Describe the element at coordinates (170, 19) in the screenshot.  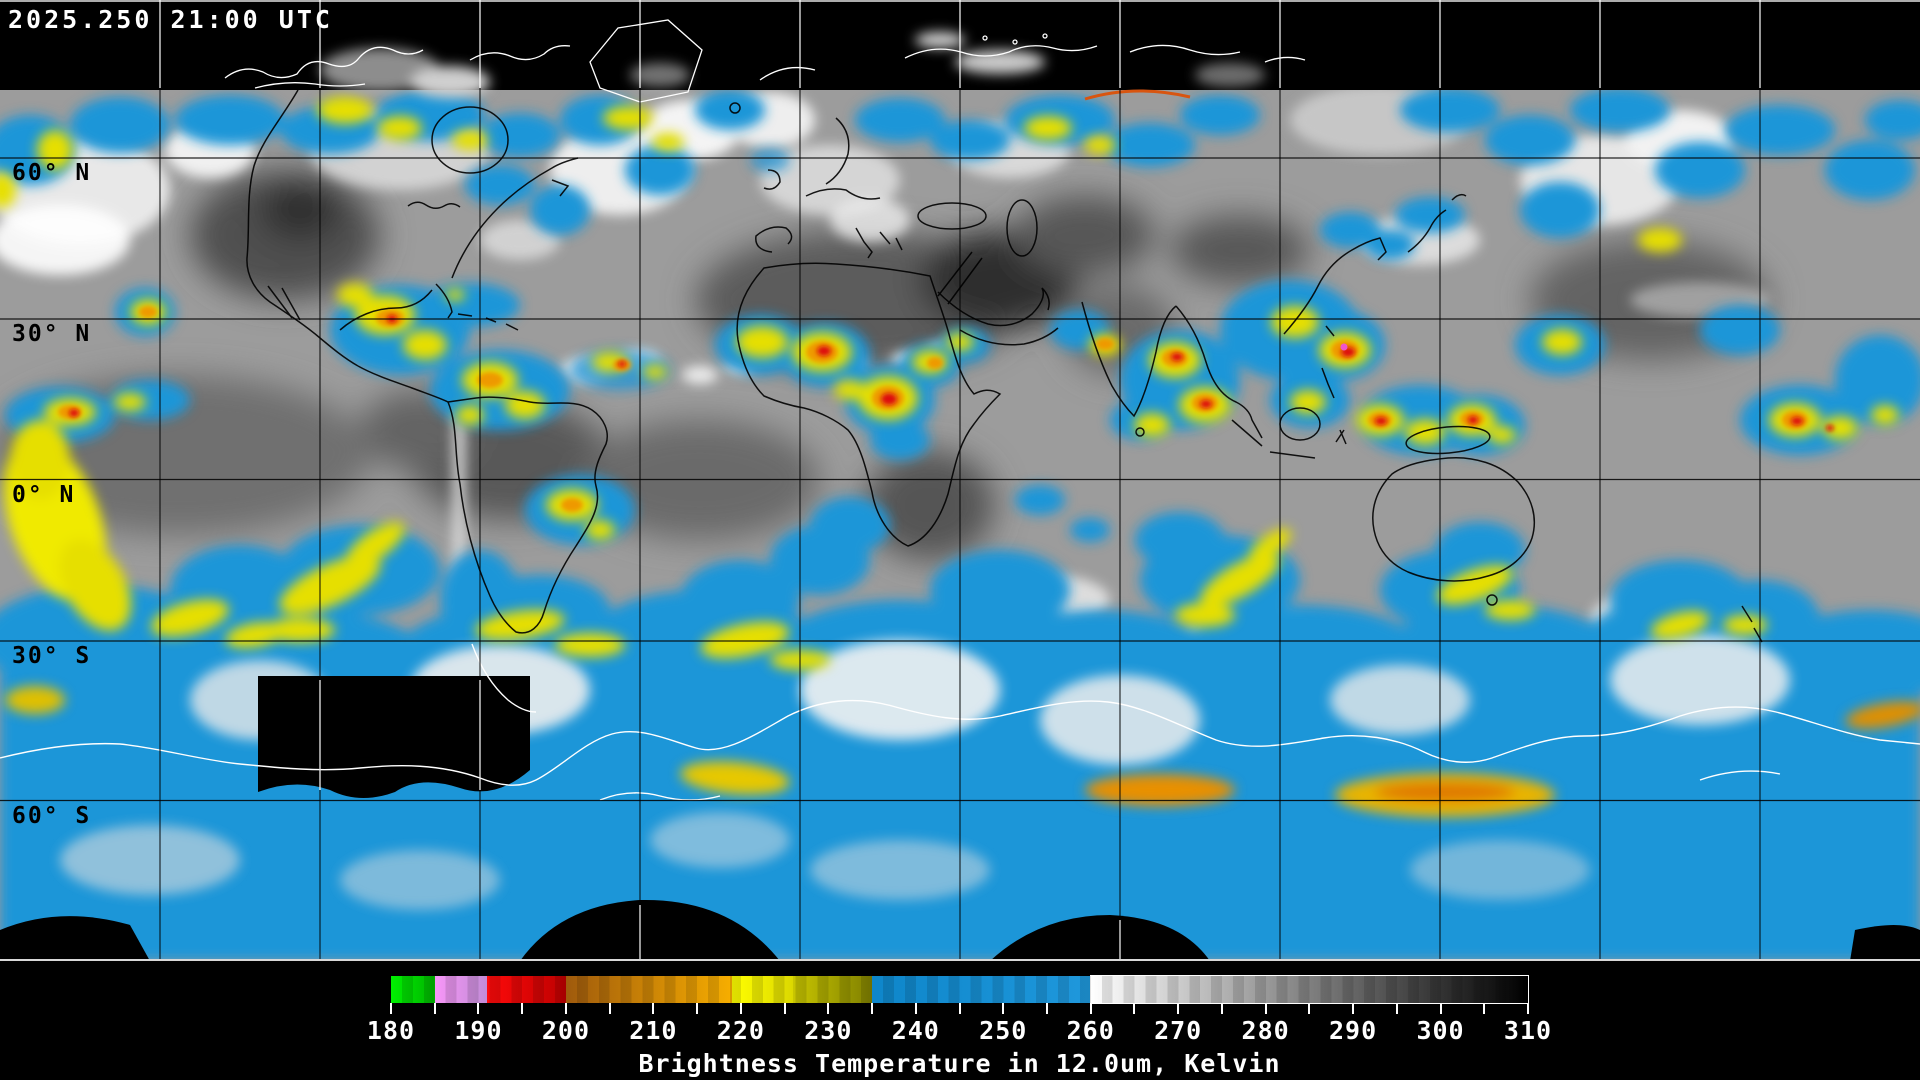
I see `timestamp: 2025.250 21:00 UTC` at that location.